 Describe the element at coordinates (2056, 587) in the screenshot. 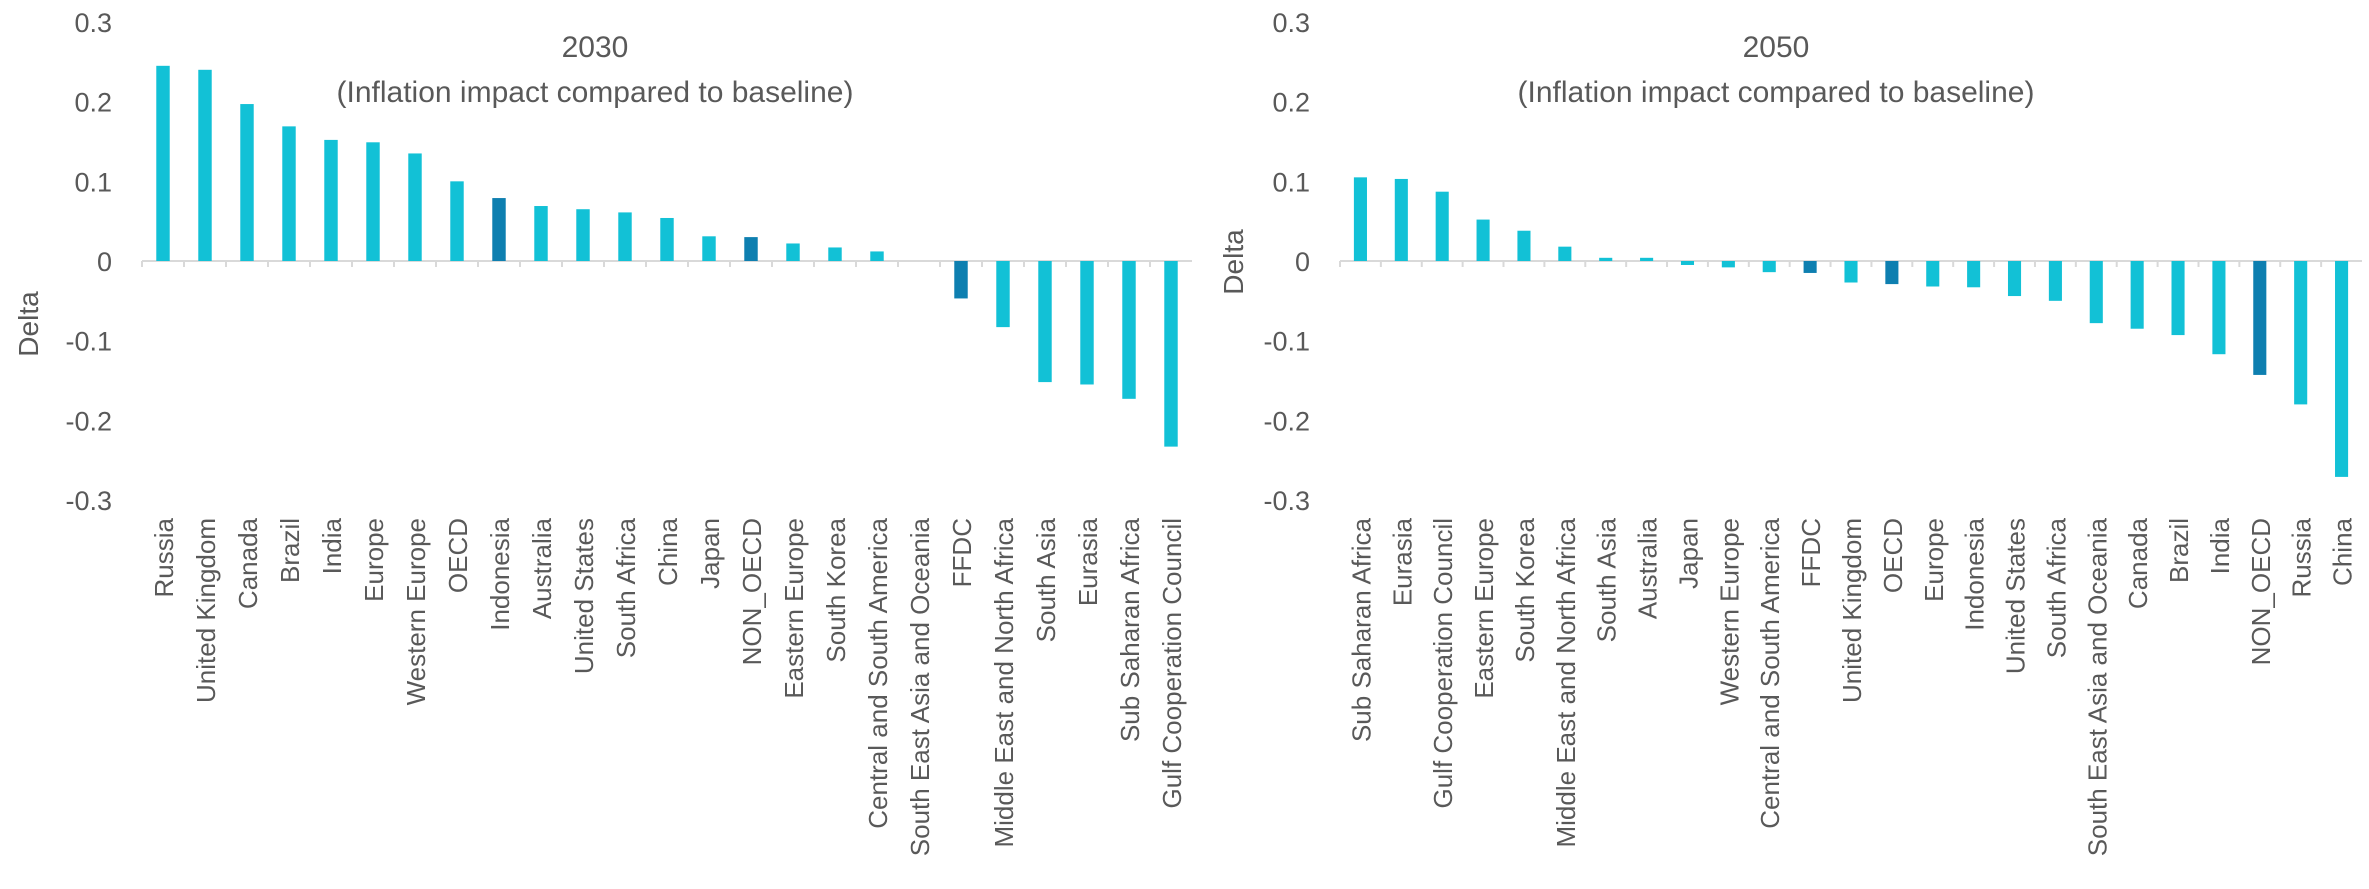

I see `category-label: South Africa` at that location.